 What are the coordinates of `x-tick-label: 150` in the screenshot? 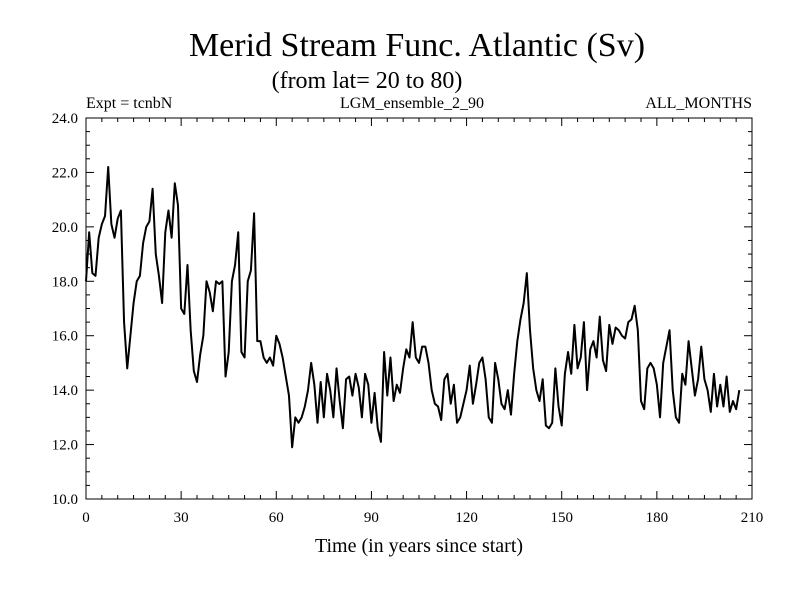 It's located at (561, 518).